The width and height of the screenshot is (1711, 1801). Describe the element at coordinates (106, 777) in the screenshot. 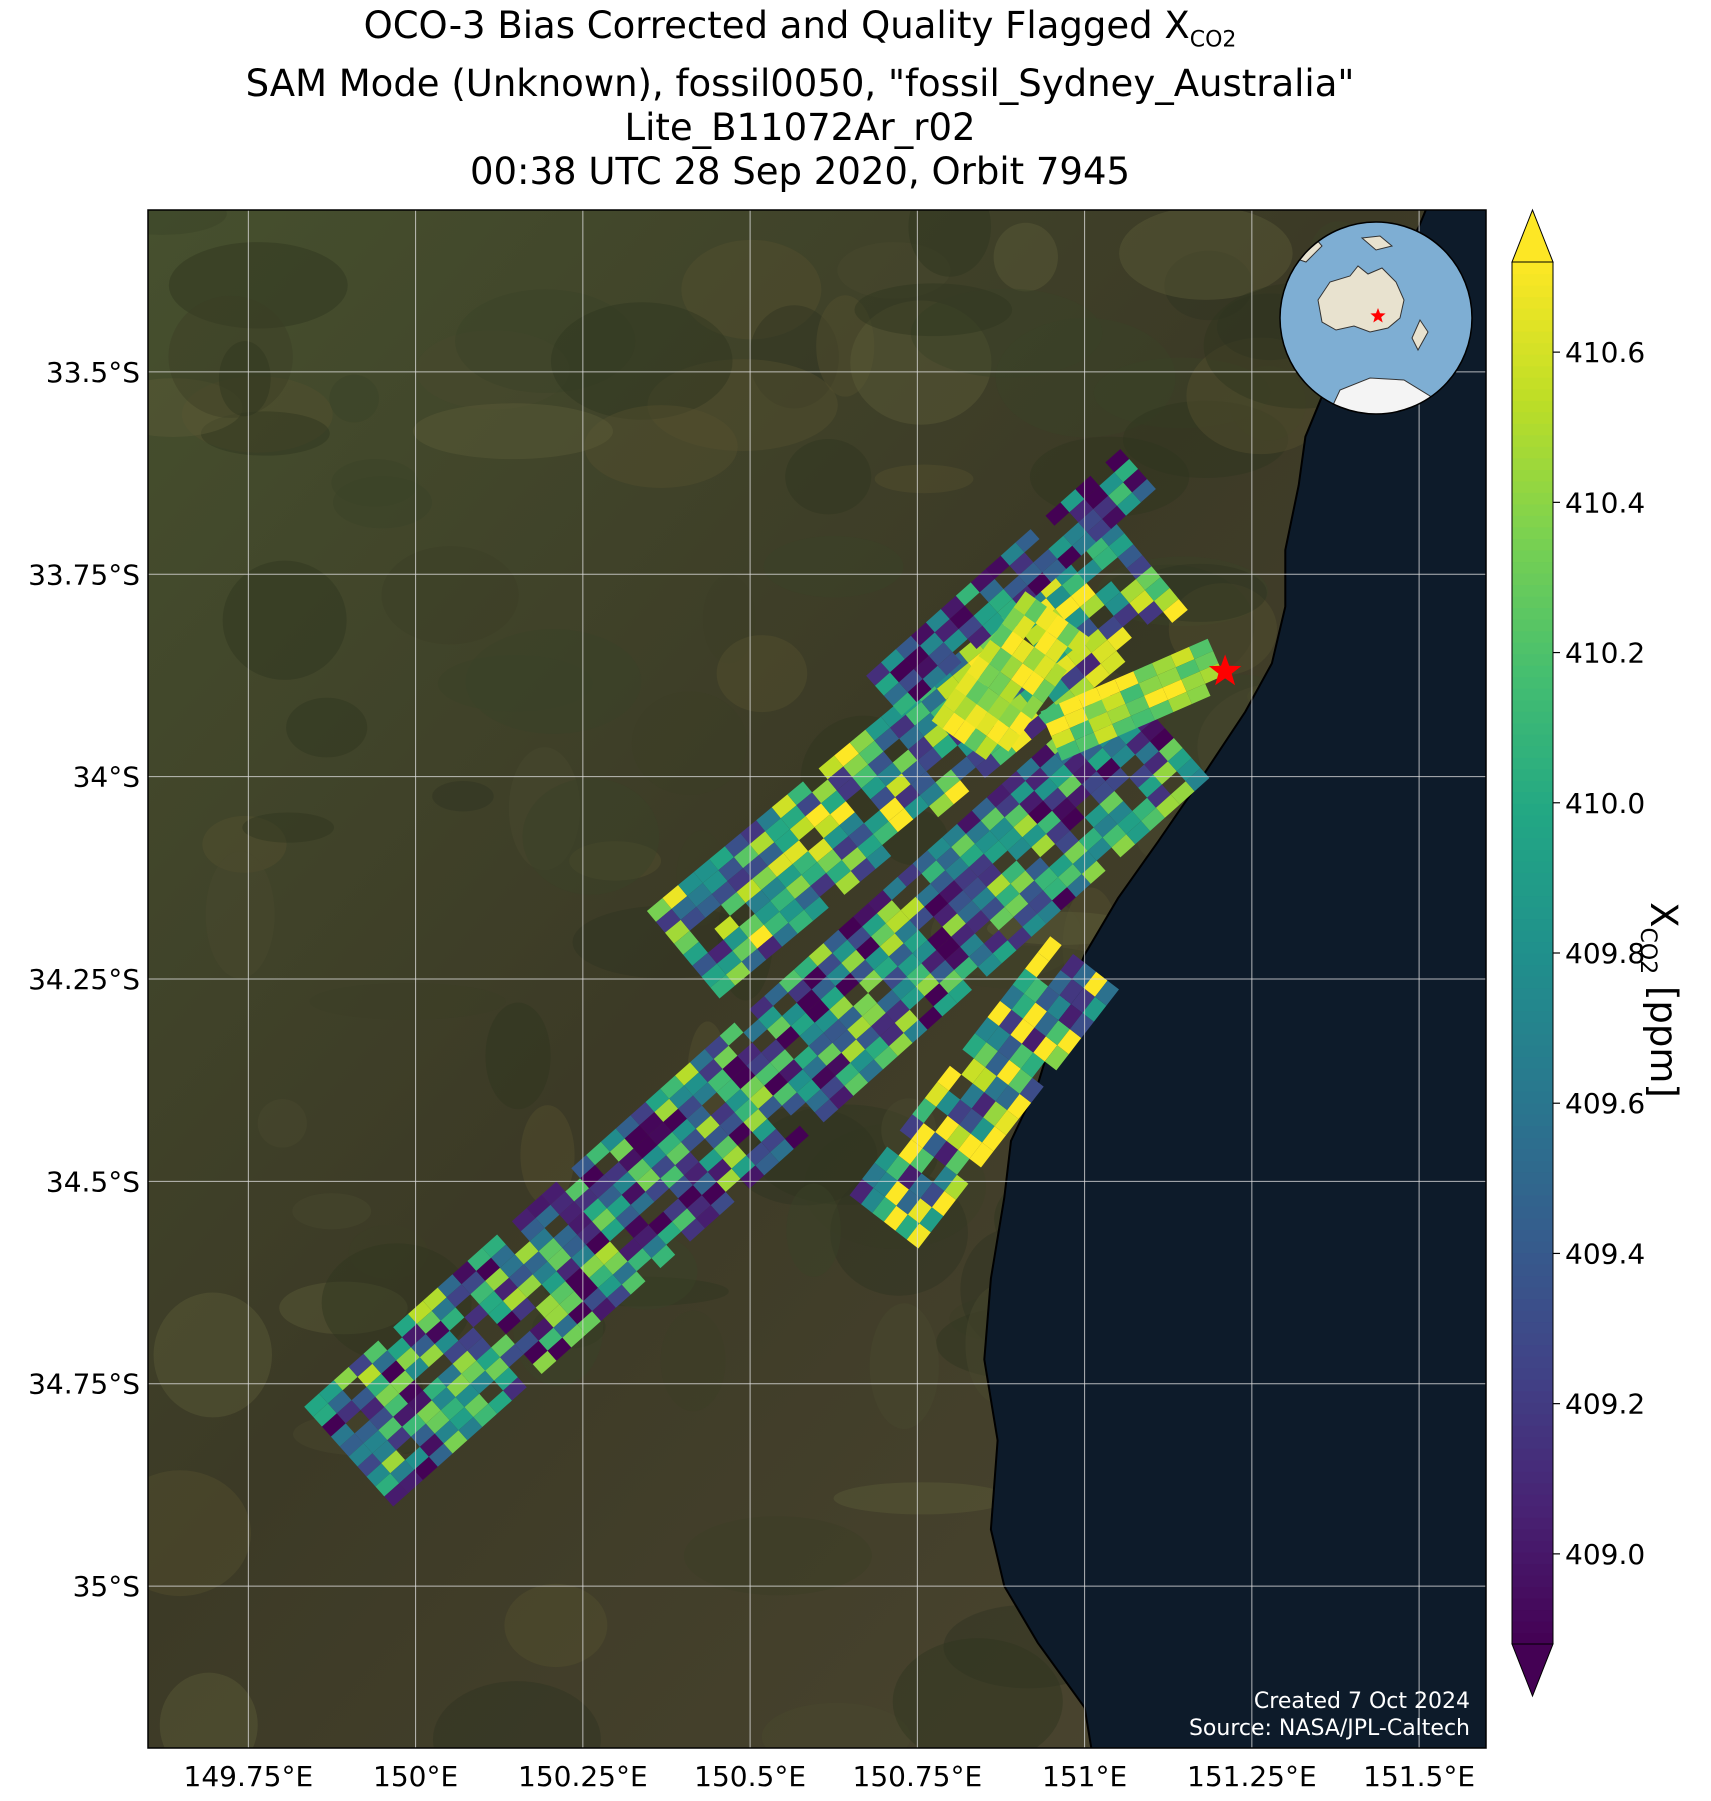

I see `lat-tick-label: 34°S` at that location.